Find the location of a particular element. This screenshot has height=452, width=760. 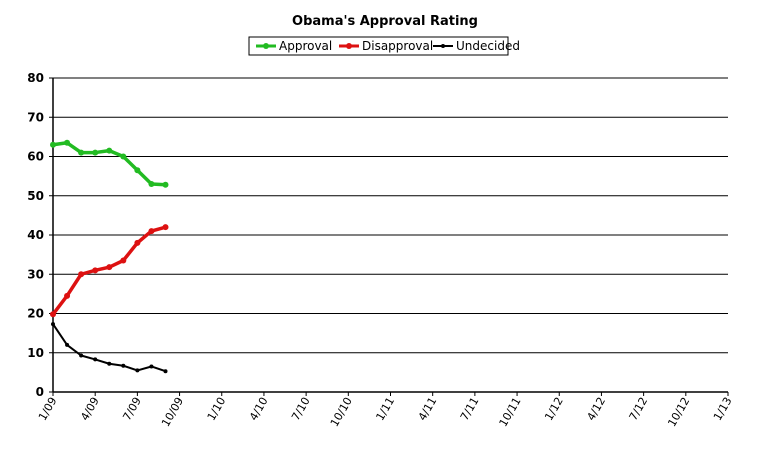

legend-marker-undecided is located at coordinates (443, 46).